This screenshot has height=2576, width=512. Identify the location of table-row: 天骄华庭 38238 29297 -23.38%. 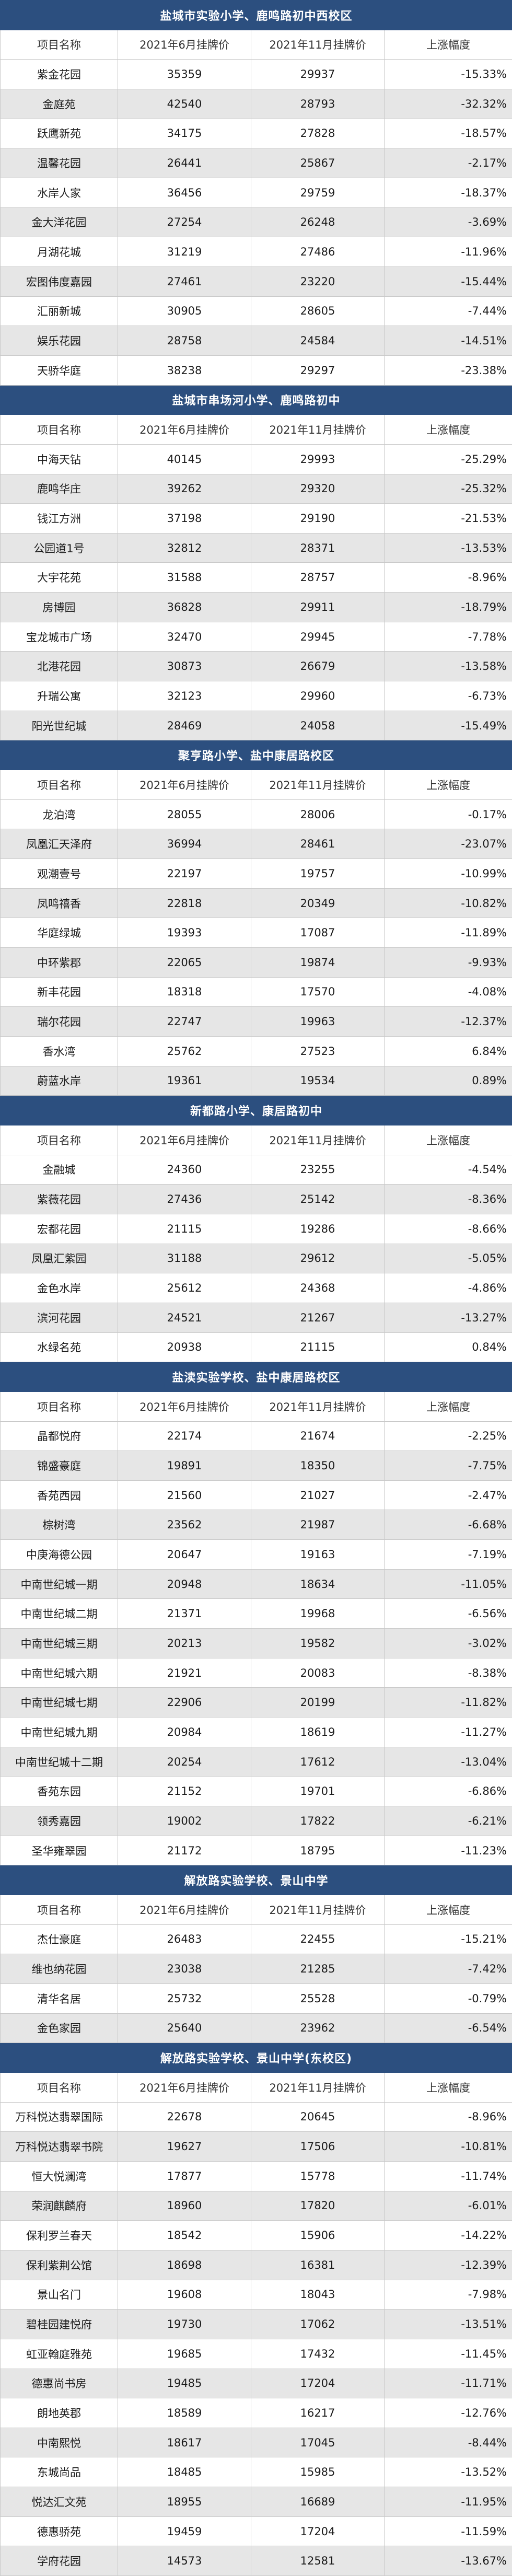
(256, 370).